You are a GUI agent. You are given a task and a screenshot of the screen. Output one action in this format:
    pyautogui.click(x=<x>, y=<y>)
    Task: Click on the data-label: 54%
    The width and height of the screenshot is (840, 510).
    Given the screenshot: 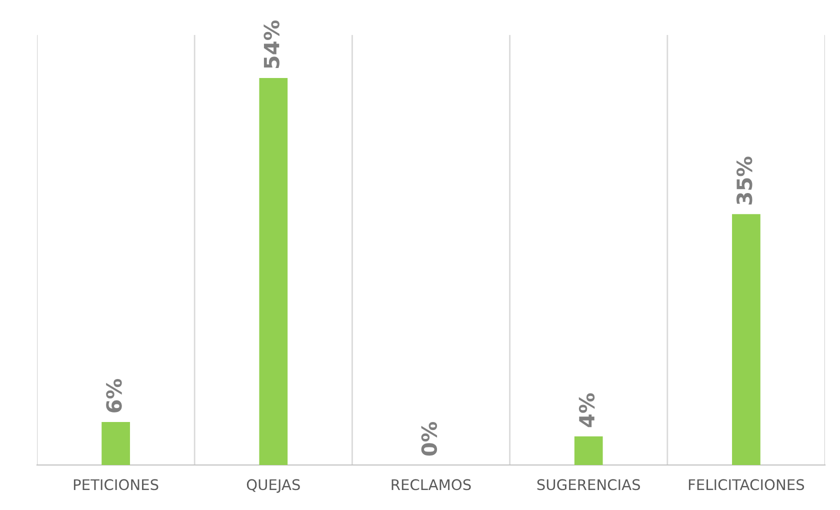 What is the action you would take?
    pyautogui.click(x=272, y=44)
    